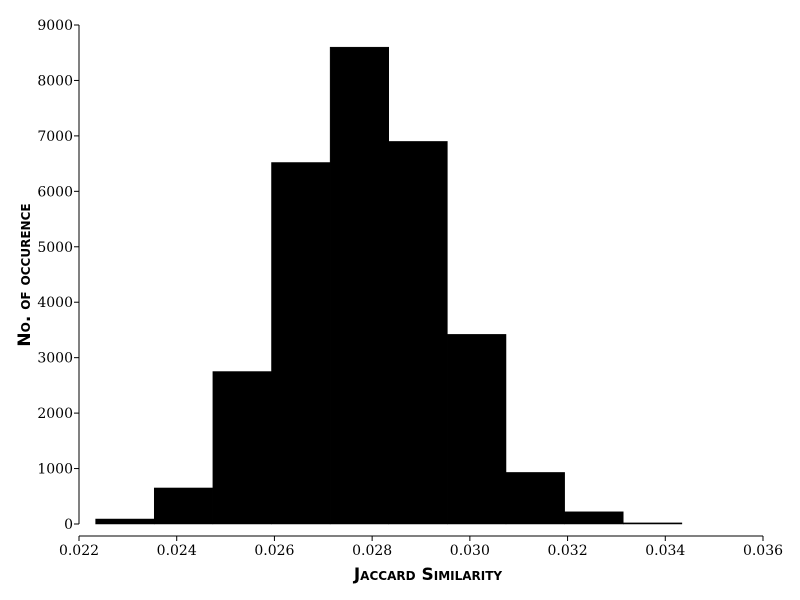 This screenshot has height=600, width=800. Describe the element at coordinates (568, 551) in the screenshot. I see `x-tick-label: 0.032` at that location.